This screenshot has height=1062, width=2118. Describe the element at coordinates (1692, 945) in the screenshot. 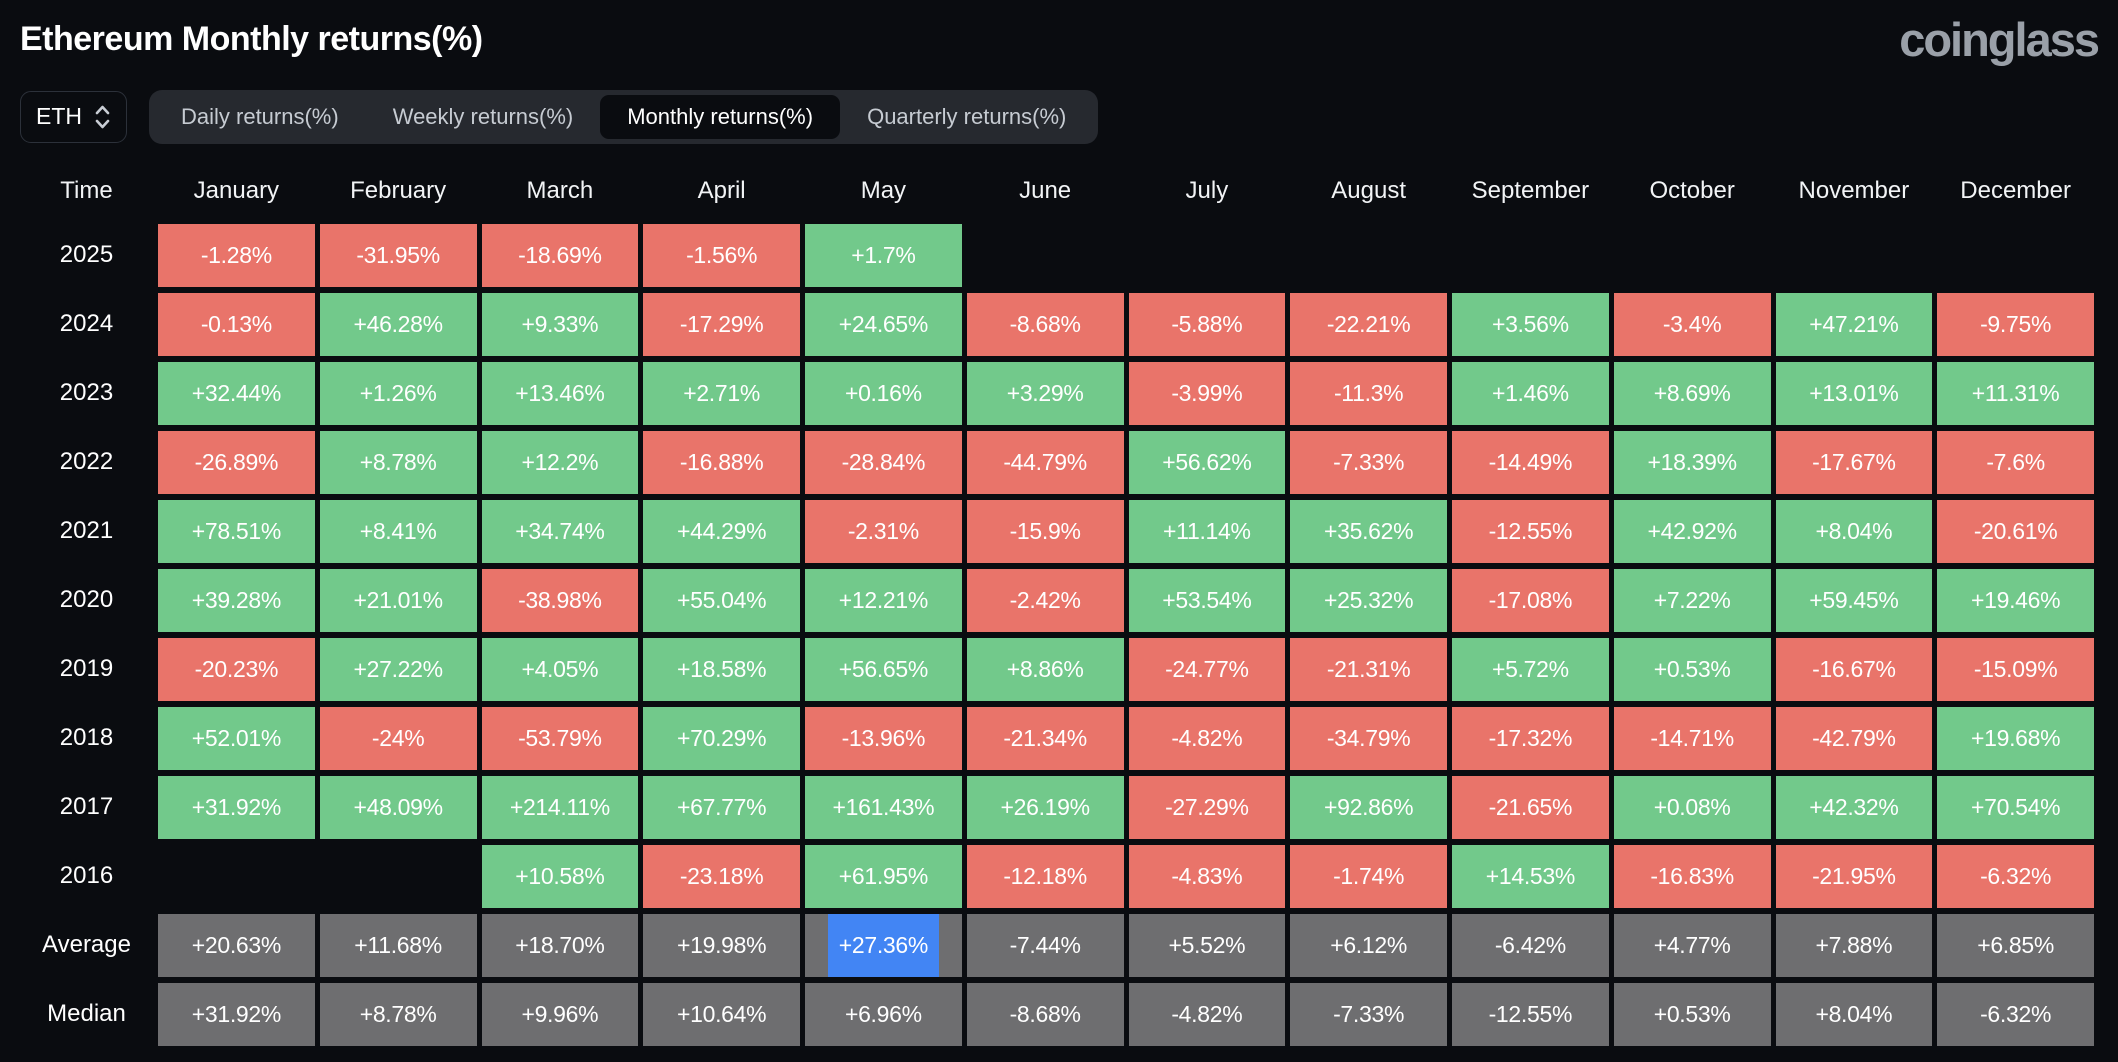

I see `return-cell: +4.77%` at that location.